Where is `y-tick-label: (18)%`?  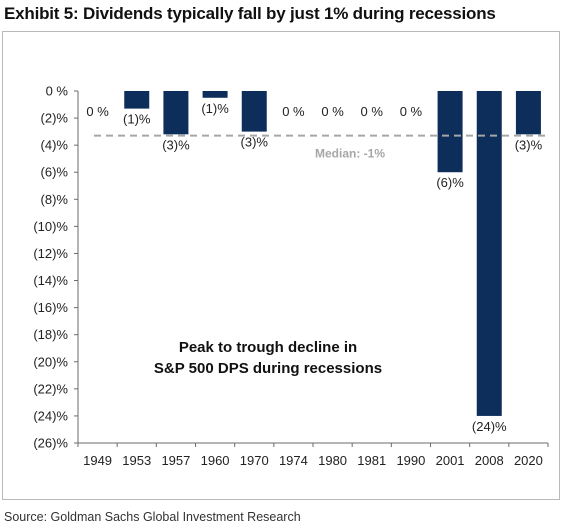
y-tick-label: (18)% is located at coordinates (50, 334).